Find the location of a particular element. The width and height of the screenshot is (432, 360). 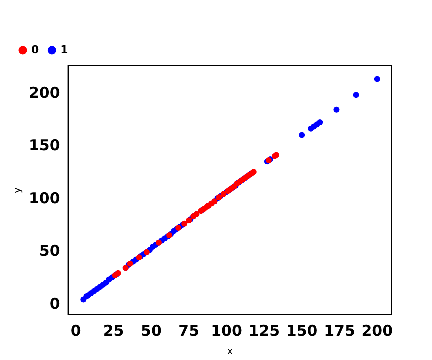

x-tick-label: 125 is located at coordinates (264, 331).